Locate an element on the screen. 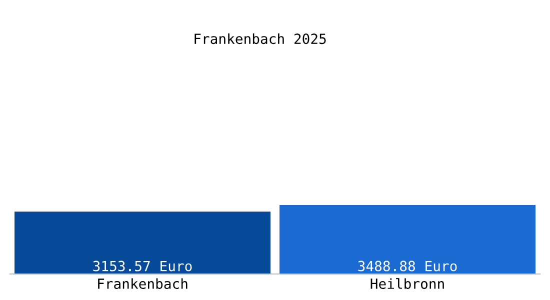  x-tick-label: Heilbronn is located at coordinates (407, 283).